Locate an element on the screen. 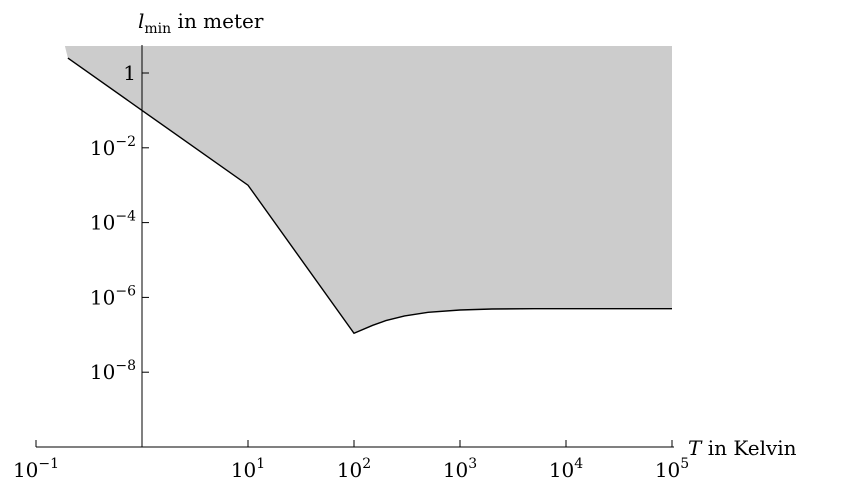  x-tick-label: 10² is located at coordinates (354, 469).